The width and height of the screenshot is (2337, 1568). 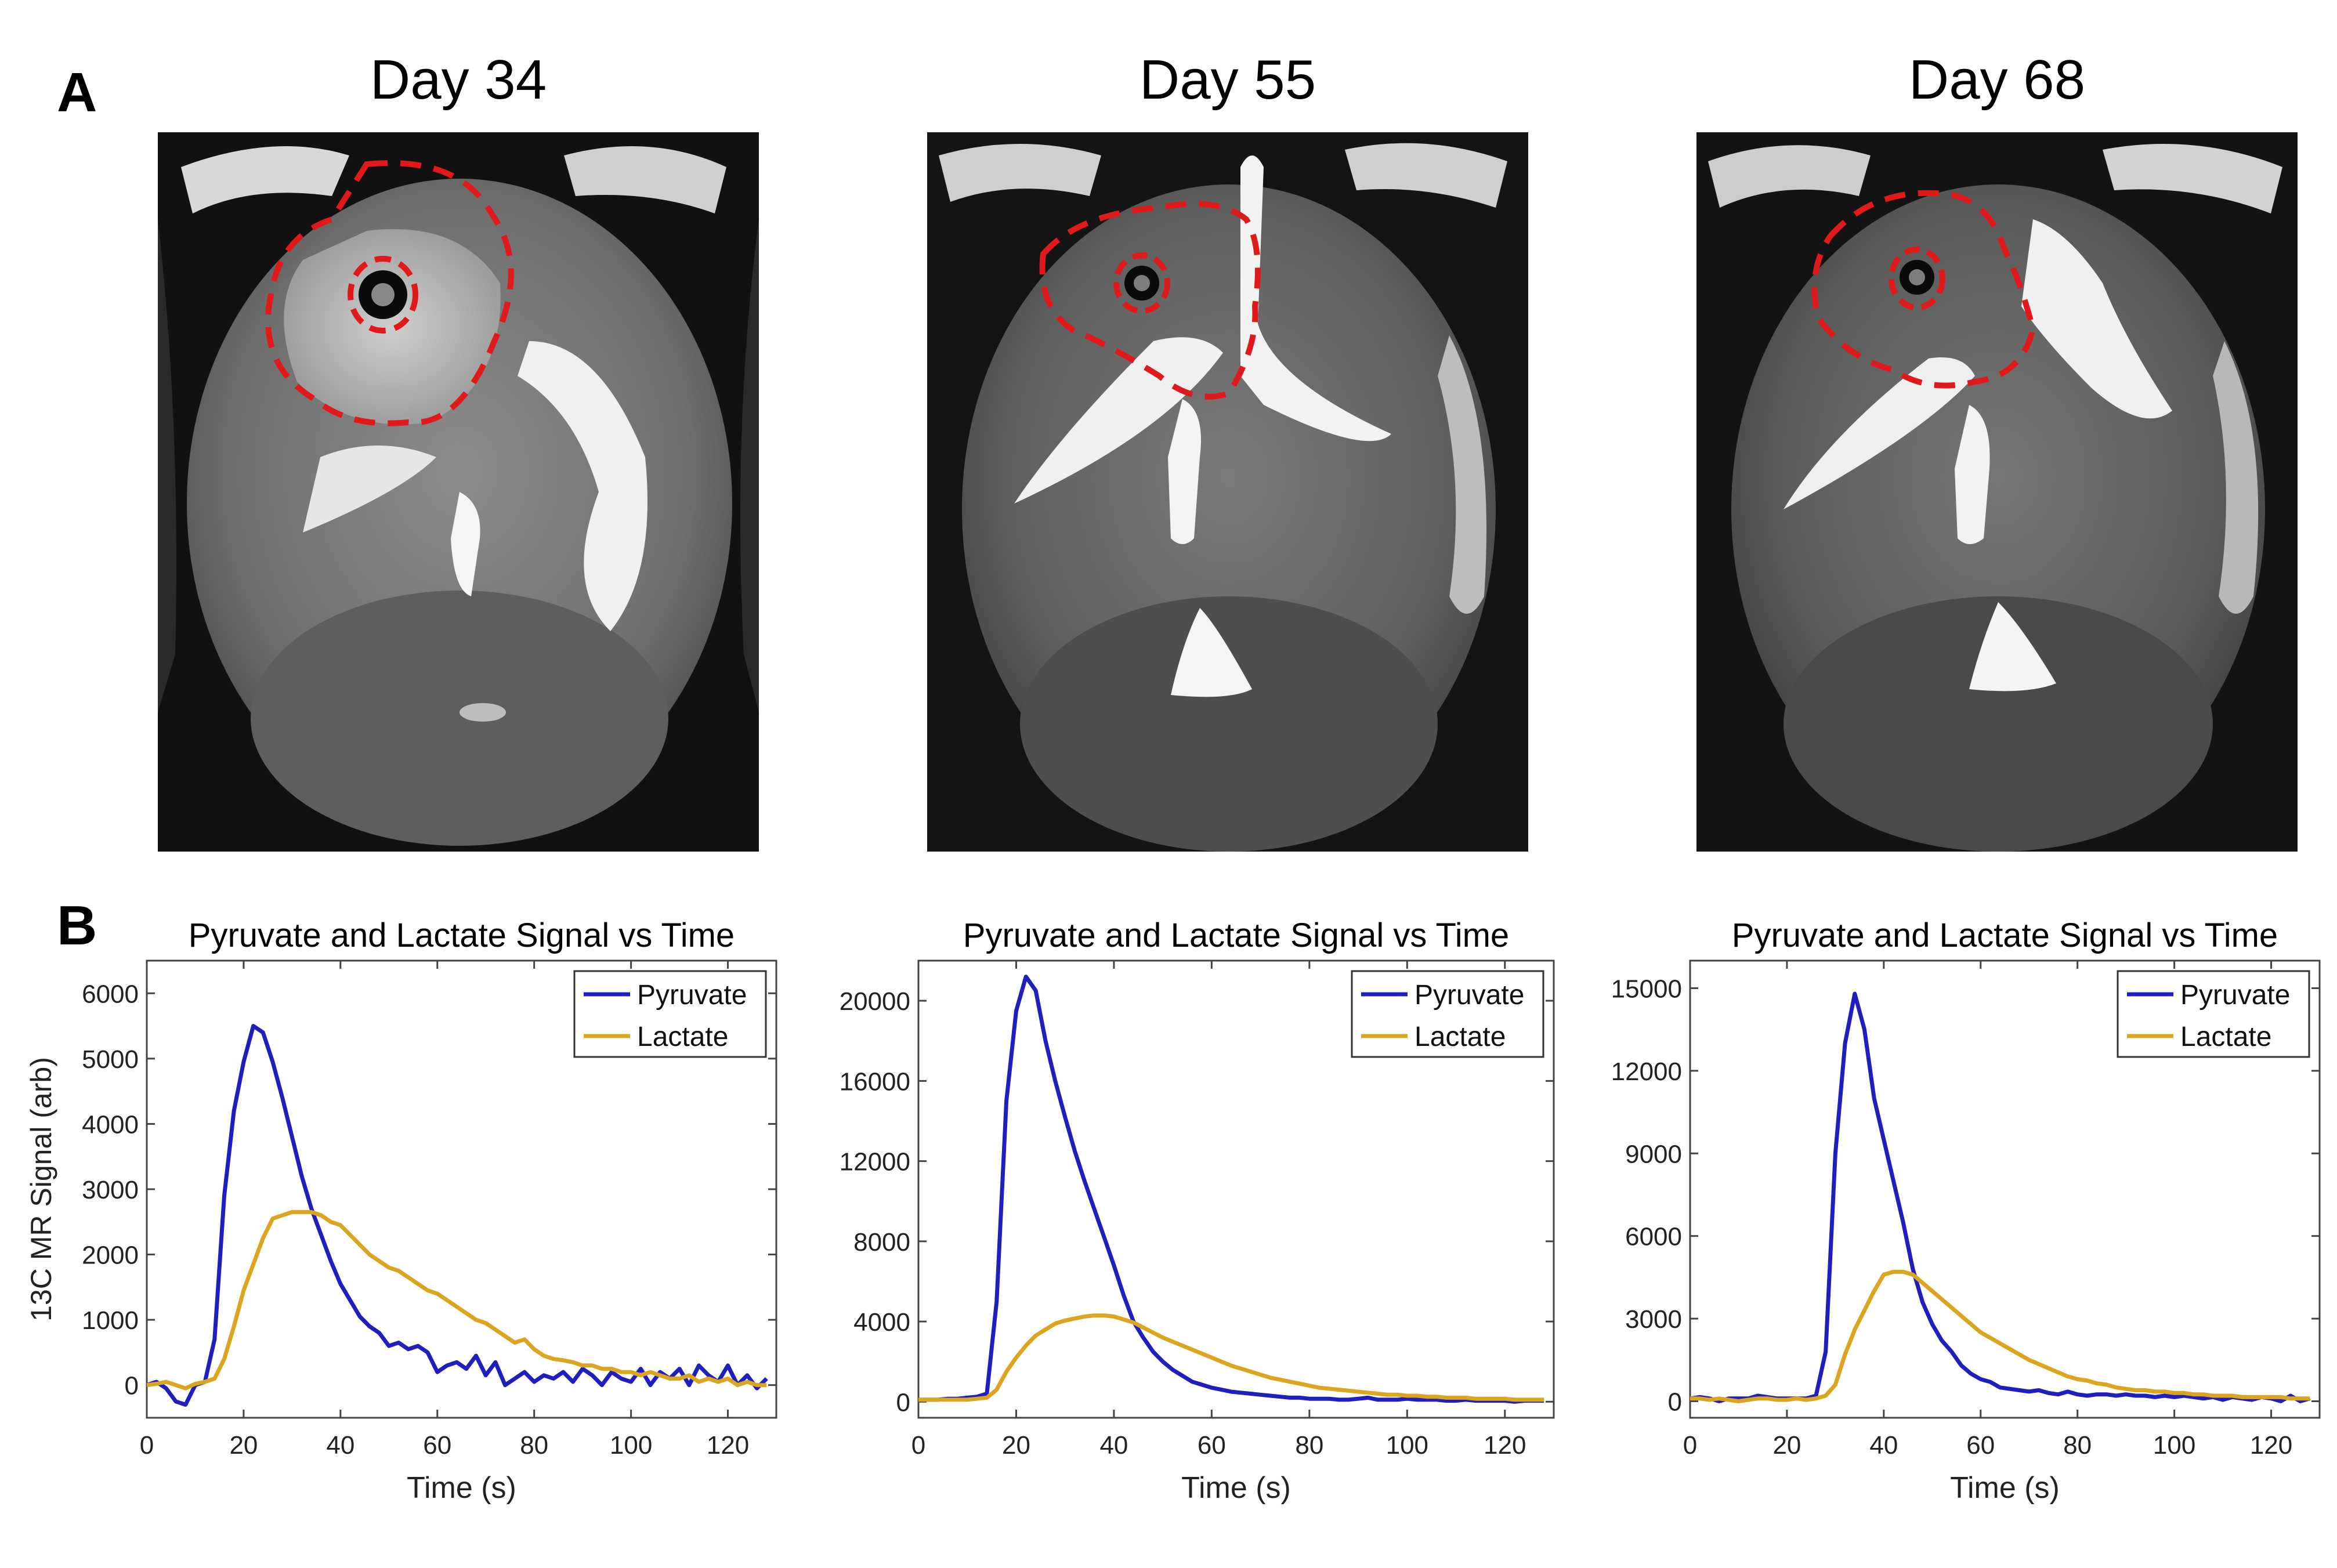 I want to click on image-title-day-34: Day 34, so click(x=458, y=80).